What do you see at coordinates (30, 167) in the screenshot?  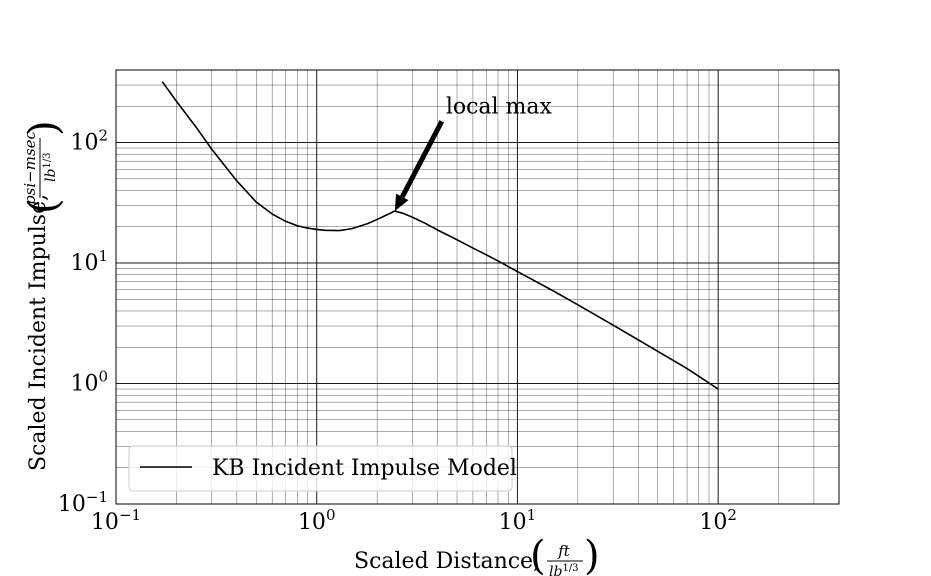 I see `y-unit-numerator: psi−msec` at bounding box center [30, 167].